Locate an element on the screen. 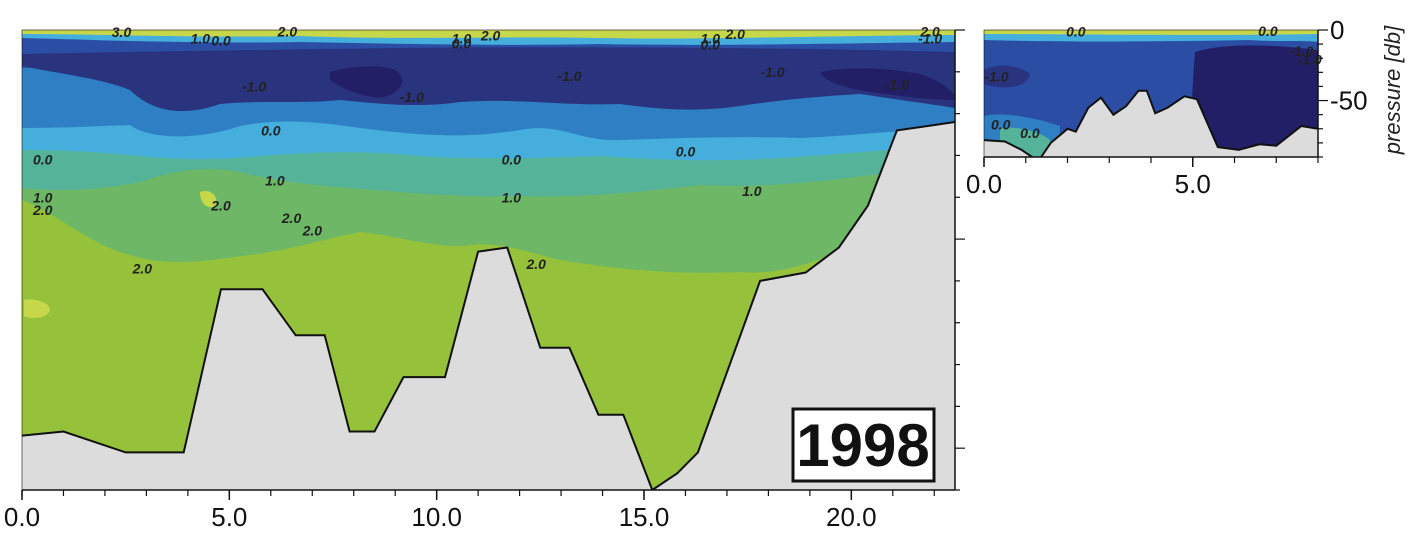 The image size is (1412, 536). inset-surface-warm is located at coordinates (1151, 32).